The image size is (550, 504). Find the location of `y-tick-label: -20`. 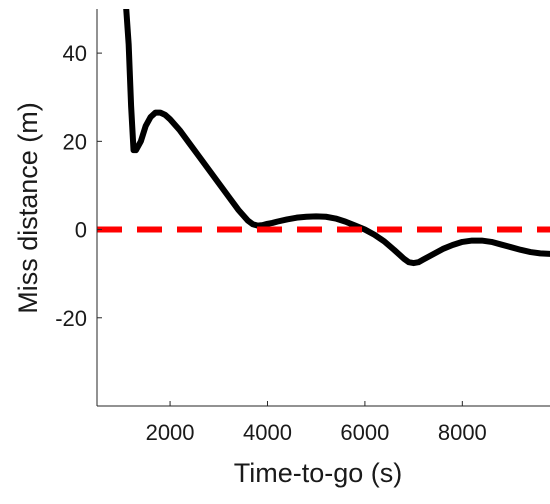

y-tick-label: -20 is located at coordinates (71, 318).